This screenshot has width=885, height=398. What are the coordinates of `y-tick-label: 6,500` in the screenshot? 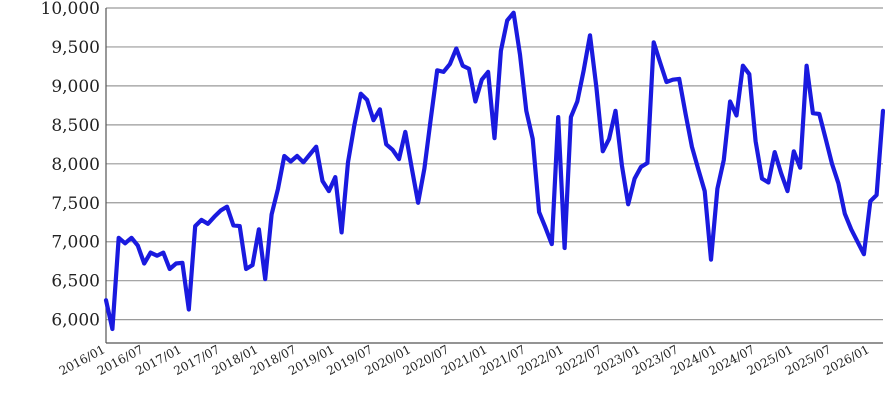 It's located at (75, 282).